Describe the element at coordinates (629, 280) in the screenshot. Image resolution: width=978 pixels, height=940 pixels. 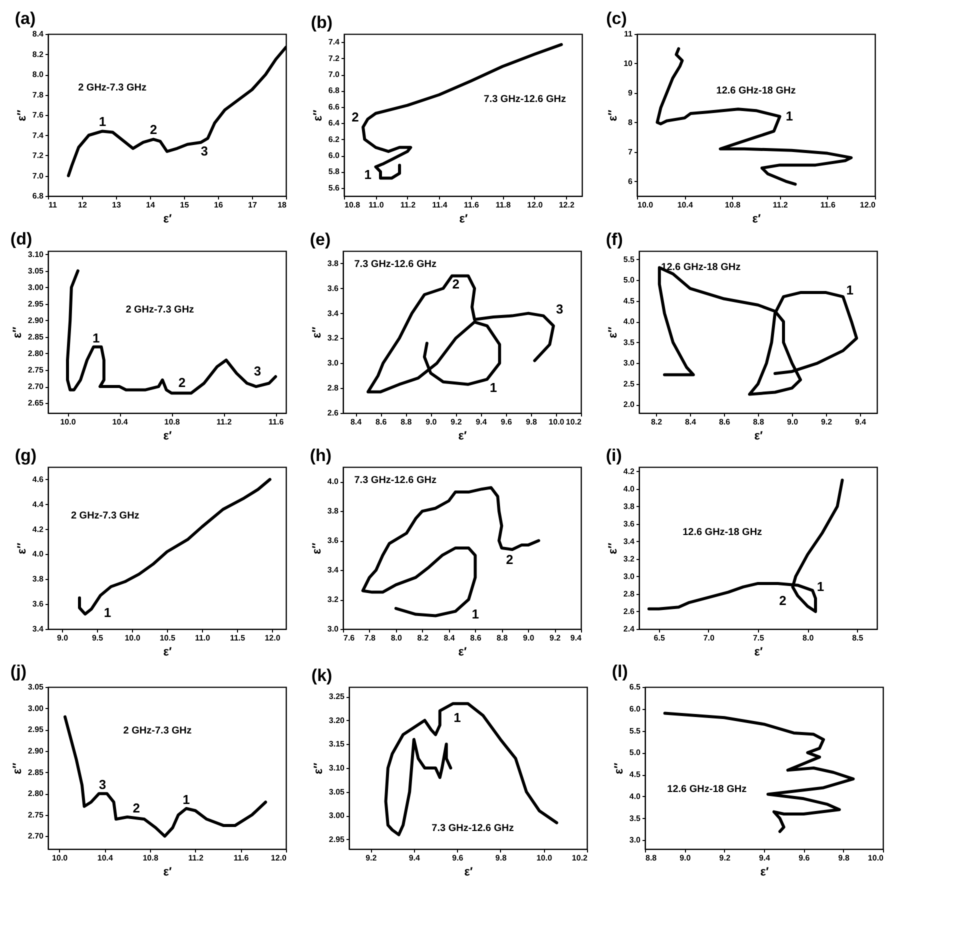
I see `y-tick-label: 5.0` at that location.